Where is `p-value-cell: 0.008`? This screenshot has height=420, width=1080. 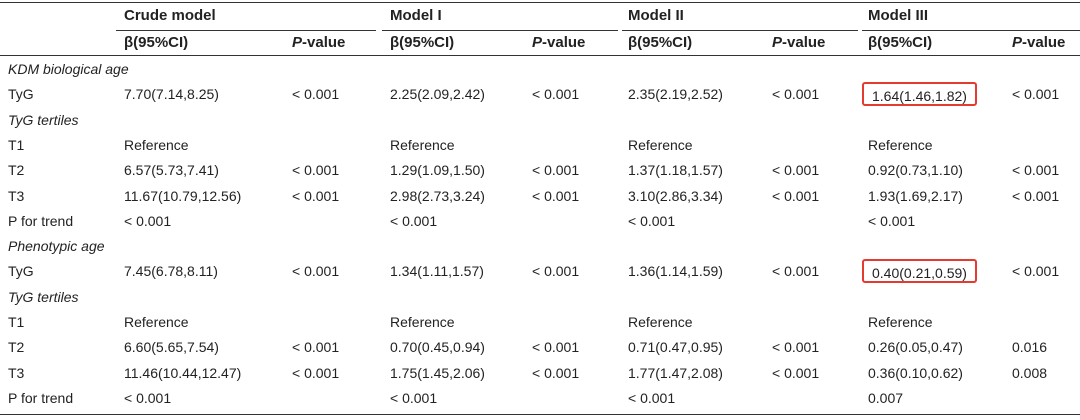 p-value-cell: 0.008 is located at coordinates (1030, 372).